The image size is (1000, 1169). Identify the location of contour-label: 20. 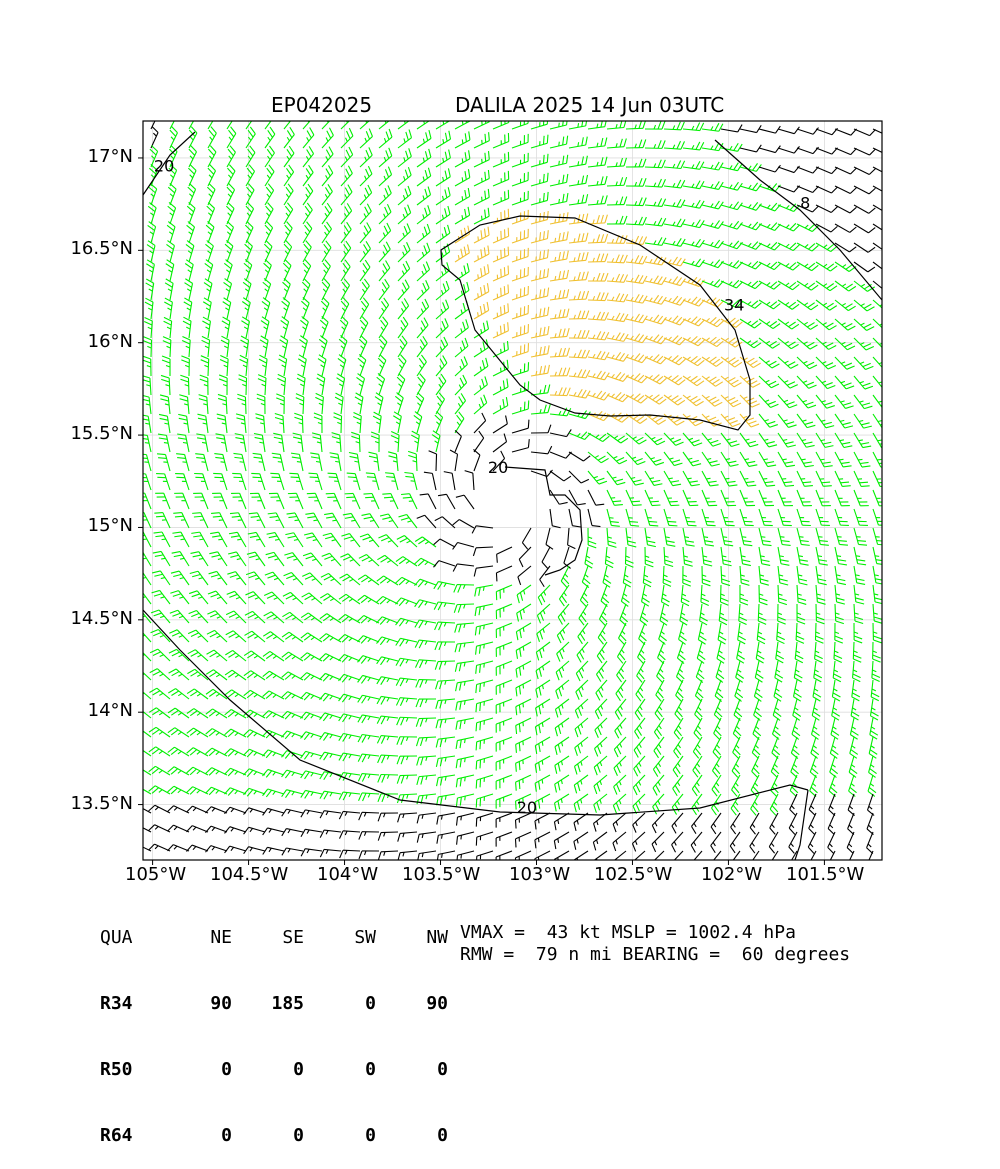
(498, 467).